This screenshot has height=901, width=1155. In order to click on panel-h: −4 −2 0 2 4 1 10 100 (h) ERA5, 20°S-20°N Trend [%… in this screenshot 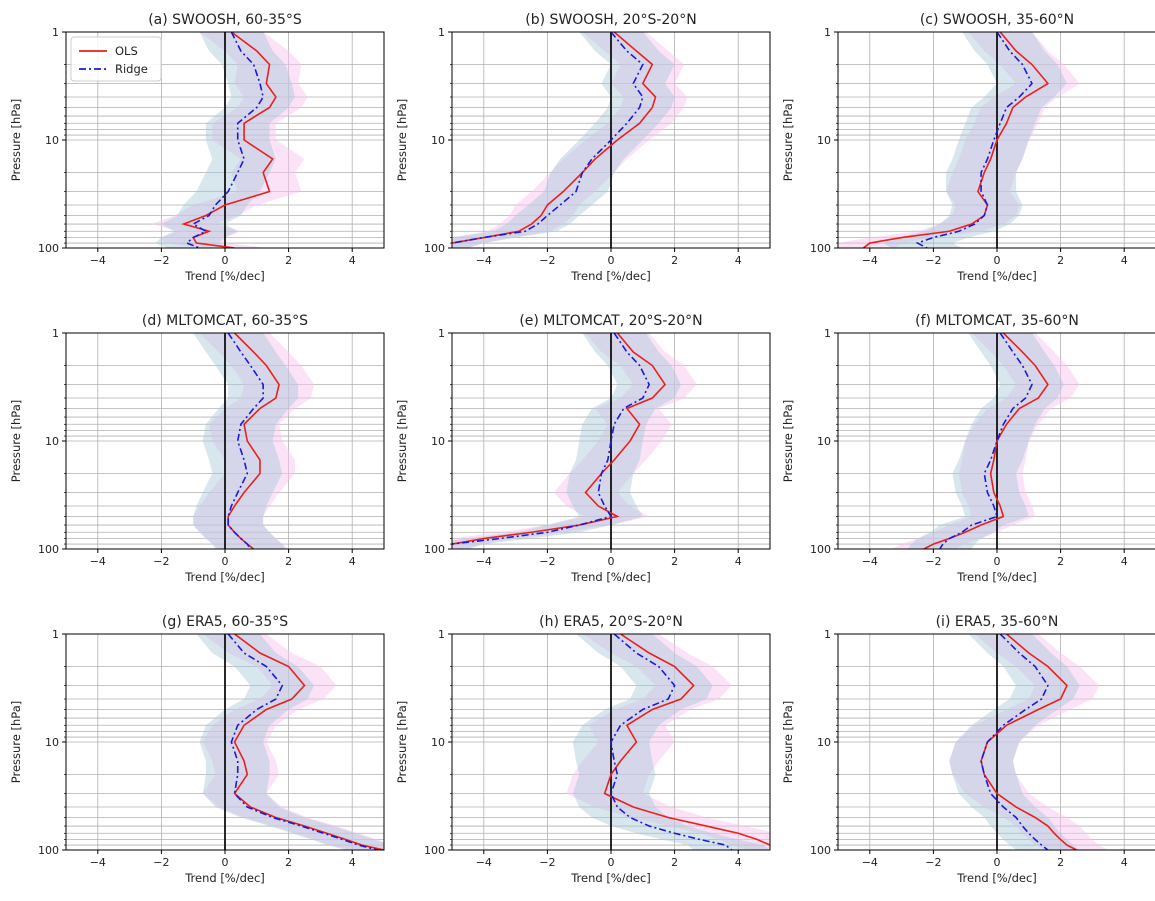, I will do `click(583, 749)`.